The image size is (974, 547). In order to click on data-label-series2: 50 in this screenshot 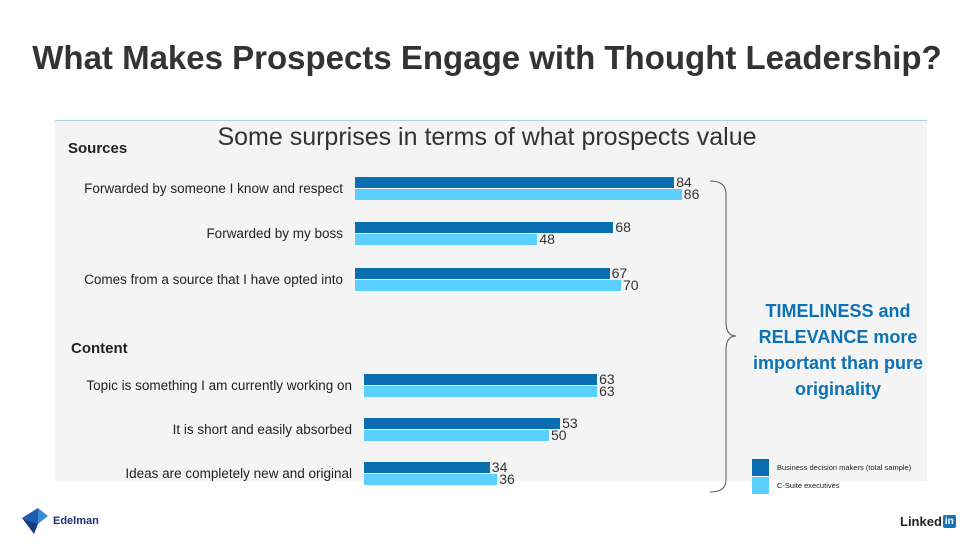, I will do `click(559, 435)`.